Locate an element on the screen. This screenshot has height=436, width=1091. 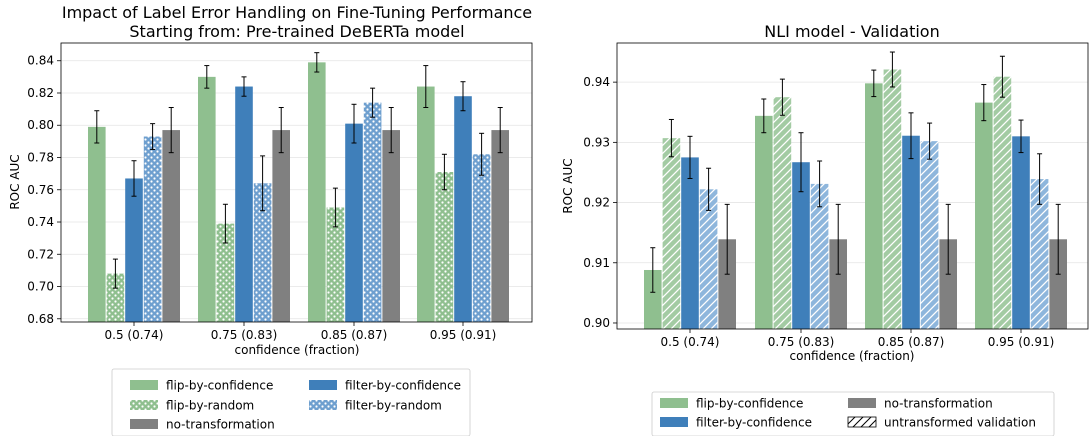
right-y-tick-label: 0.92 is located at coordinates (596, 203).